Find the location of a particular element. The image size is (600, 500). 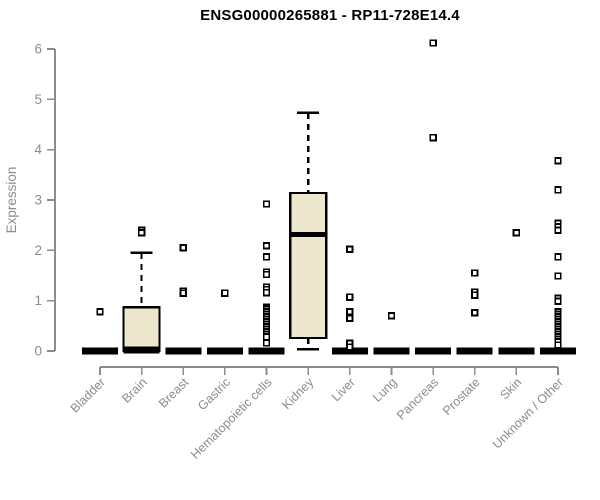

x-tick-label: Brain is located at coordinates (134, 390).